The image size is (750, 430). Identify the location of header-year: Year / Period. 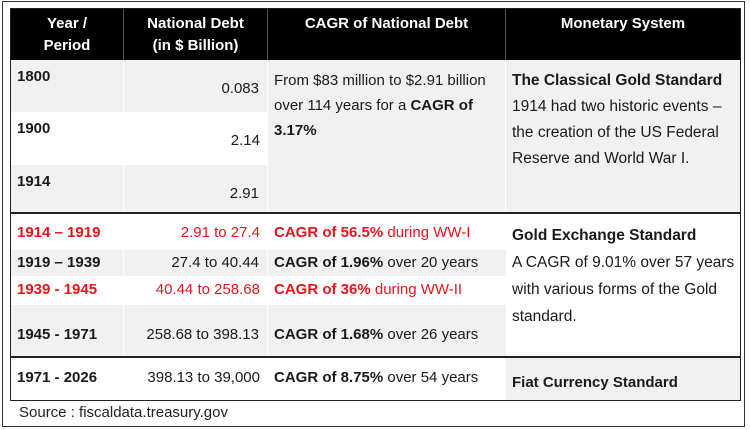
(67, 34).